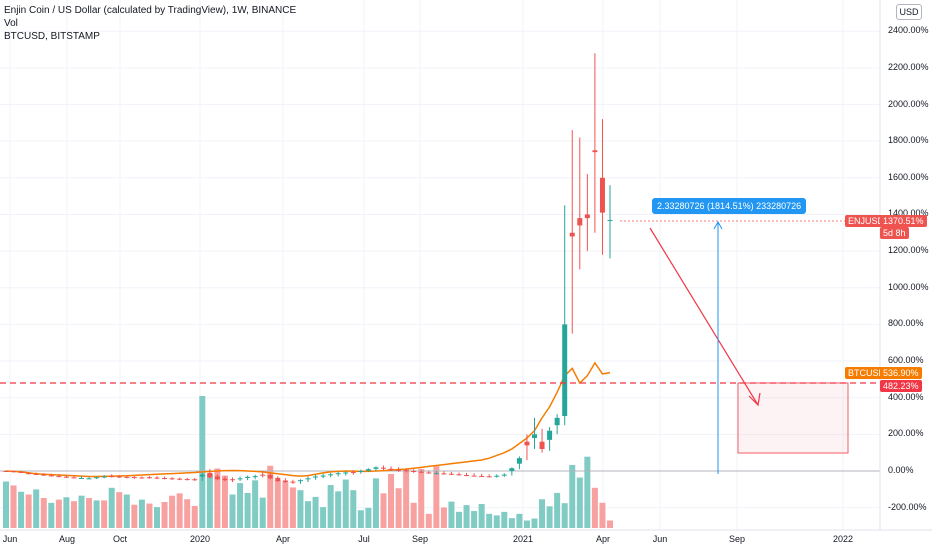  I want to click on volume-legend-label: Vol, so click(11, 23).